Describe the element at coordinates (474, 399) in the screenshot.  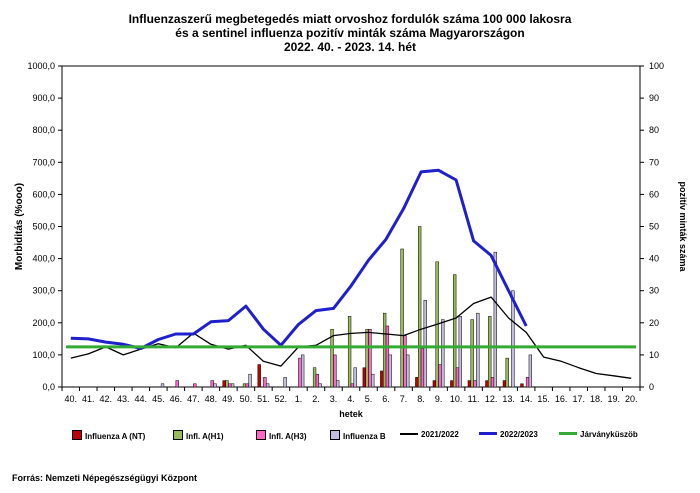
I see `x-tick-label: 11.` at that location.